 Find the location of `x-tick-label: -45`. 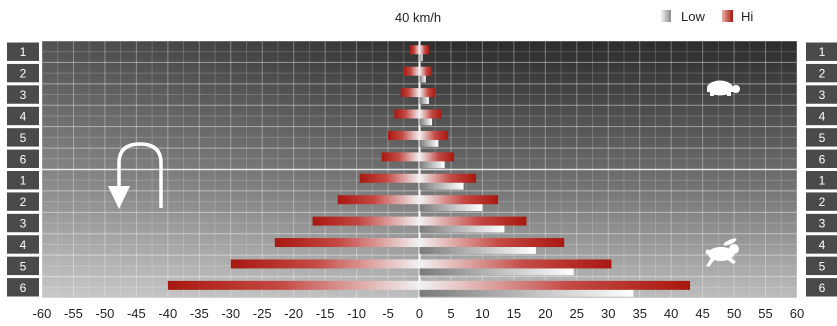

x-tick-label: -45 is located at coordinates (136, 313).